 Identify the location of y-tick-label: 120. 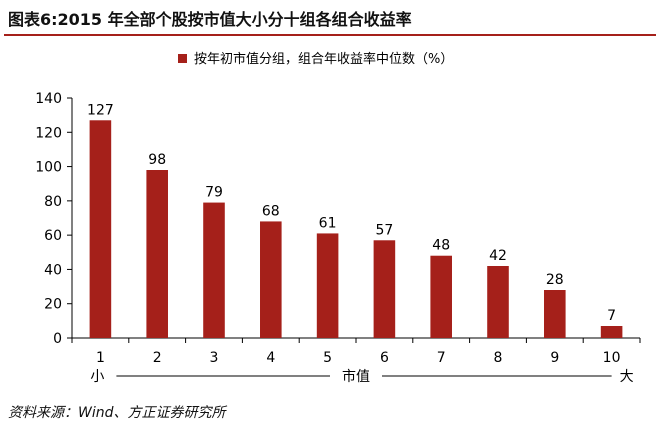
(48, 133).